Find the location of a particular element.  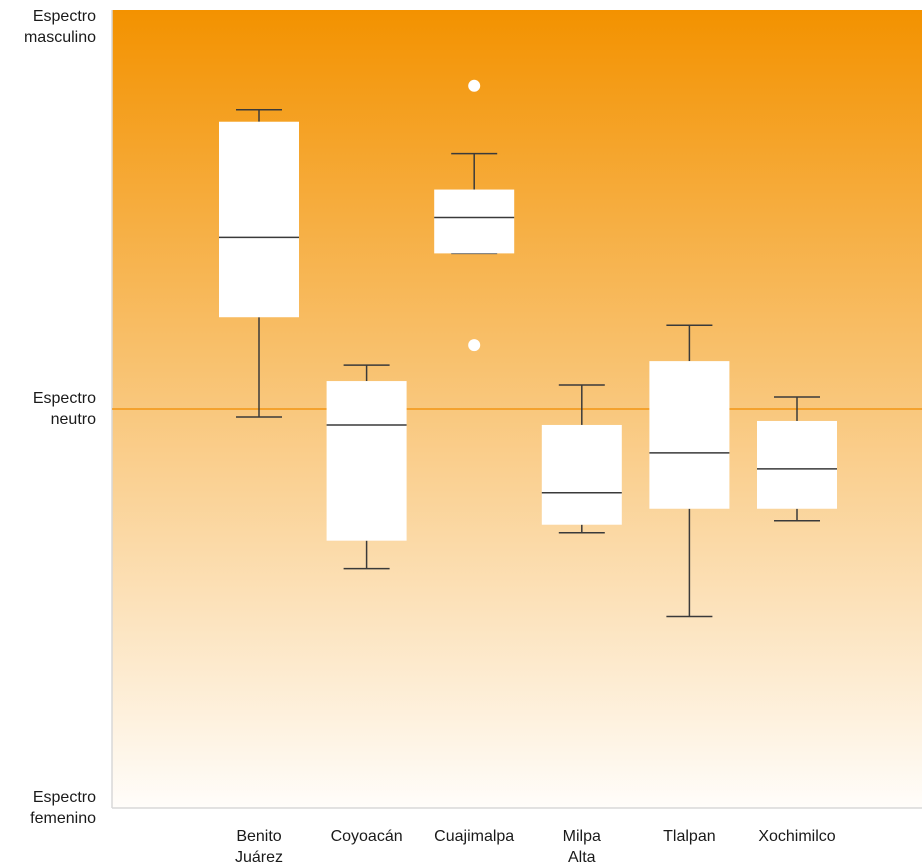

x-tick-label: Xochimilco is located at coordinates (797, 836).